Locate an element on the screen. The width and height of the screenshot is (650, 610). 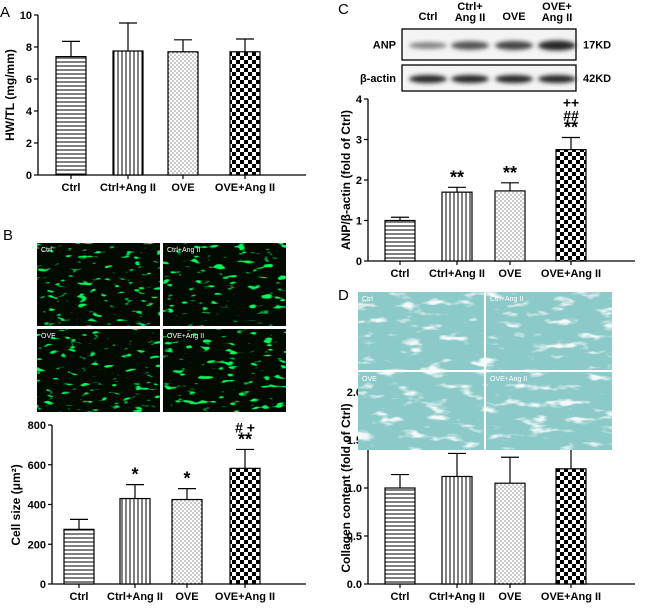
micrograph-d: OVE is located at coordinates (421, 411).